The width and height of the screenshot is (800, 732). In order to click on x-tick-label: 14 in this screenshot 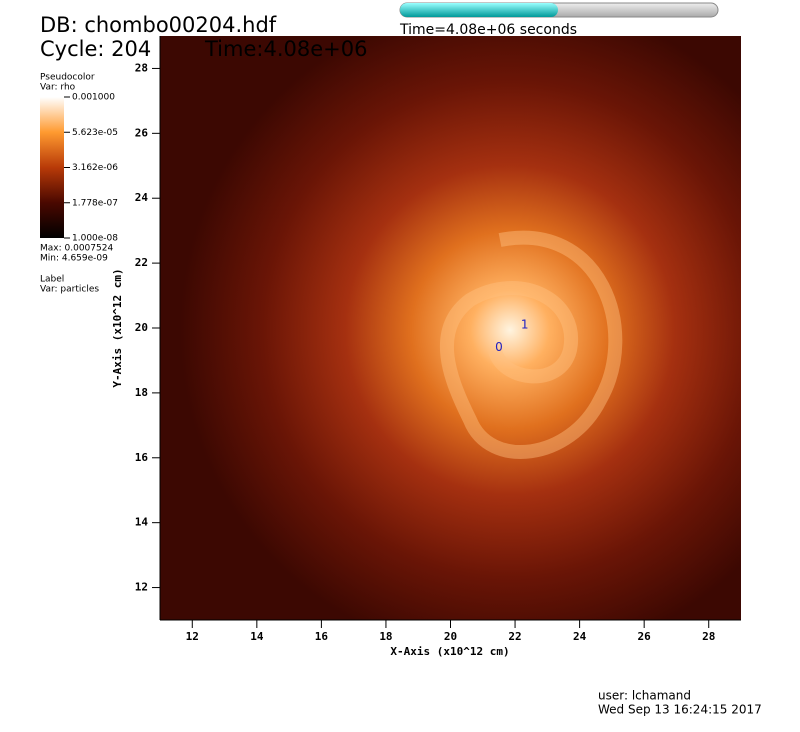, I will do `click(257, 636)`.